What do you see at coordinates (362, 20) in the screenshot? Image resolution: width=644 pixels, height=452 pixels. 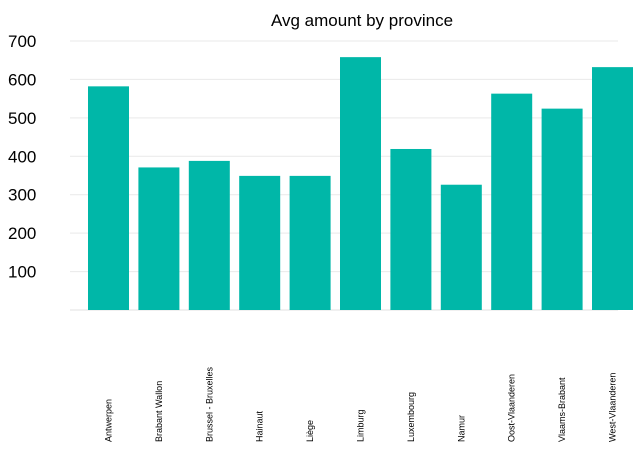 I see `chart-title: Avg amount by province` at bounding box center [362, 20].